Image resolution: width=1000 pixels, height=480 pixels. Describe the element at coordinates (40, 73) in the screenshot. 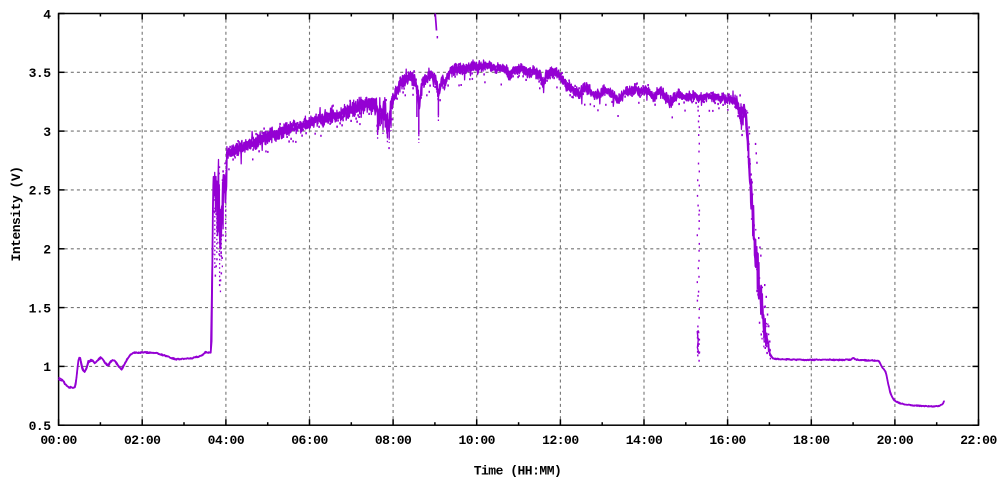

I see `svg-text: 3.5` at that location.